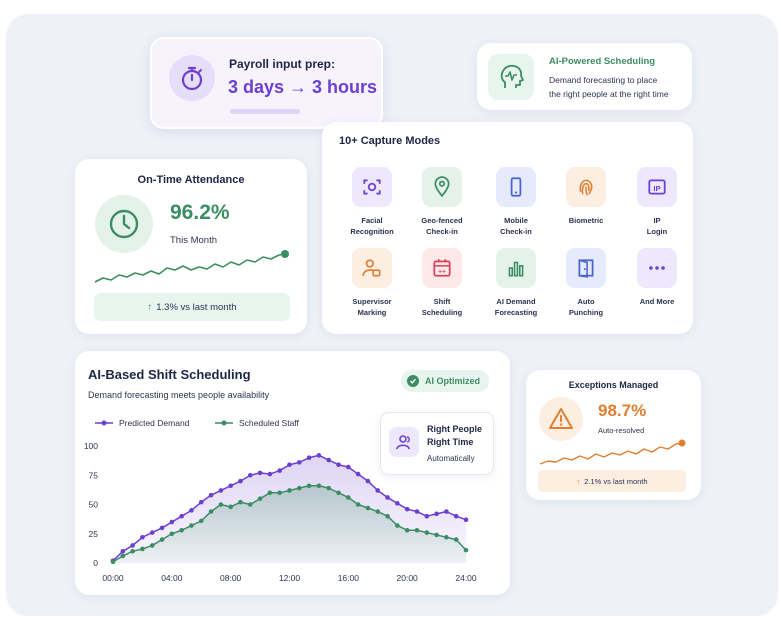 This screenshot has width=781, height=619. What do you see at coordinates (657, 277) in the screenshot?
I see `capture-mode-more: And More` at bounding box center [657, 277].